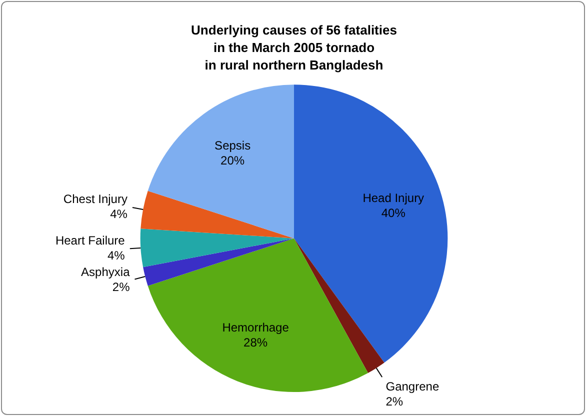 Image resolution: width=588 pixels, height=418 pixels. What do you see at coordinates (232, 145) in the screenshot?
I see `slice-label: Sepsis` at bounding box center [232, 145].